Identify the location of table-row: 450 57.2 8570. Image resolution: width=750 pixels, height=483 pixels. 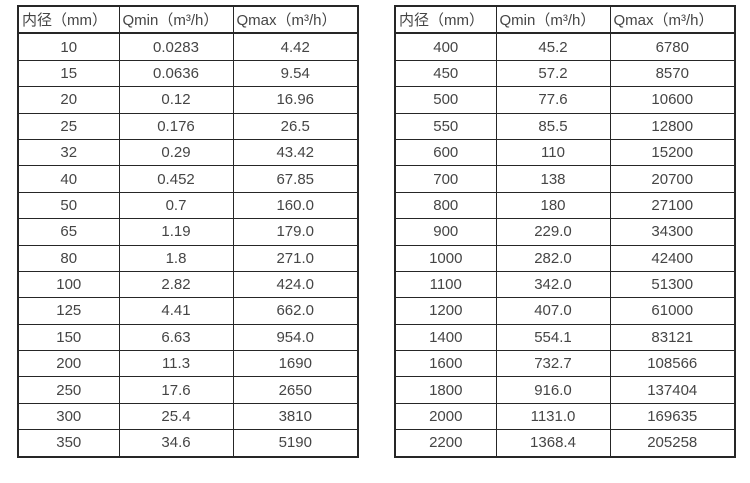
(565, 73).